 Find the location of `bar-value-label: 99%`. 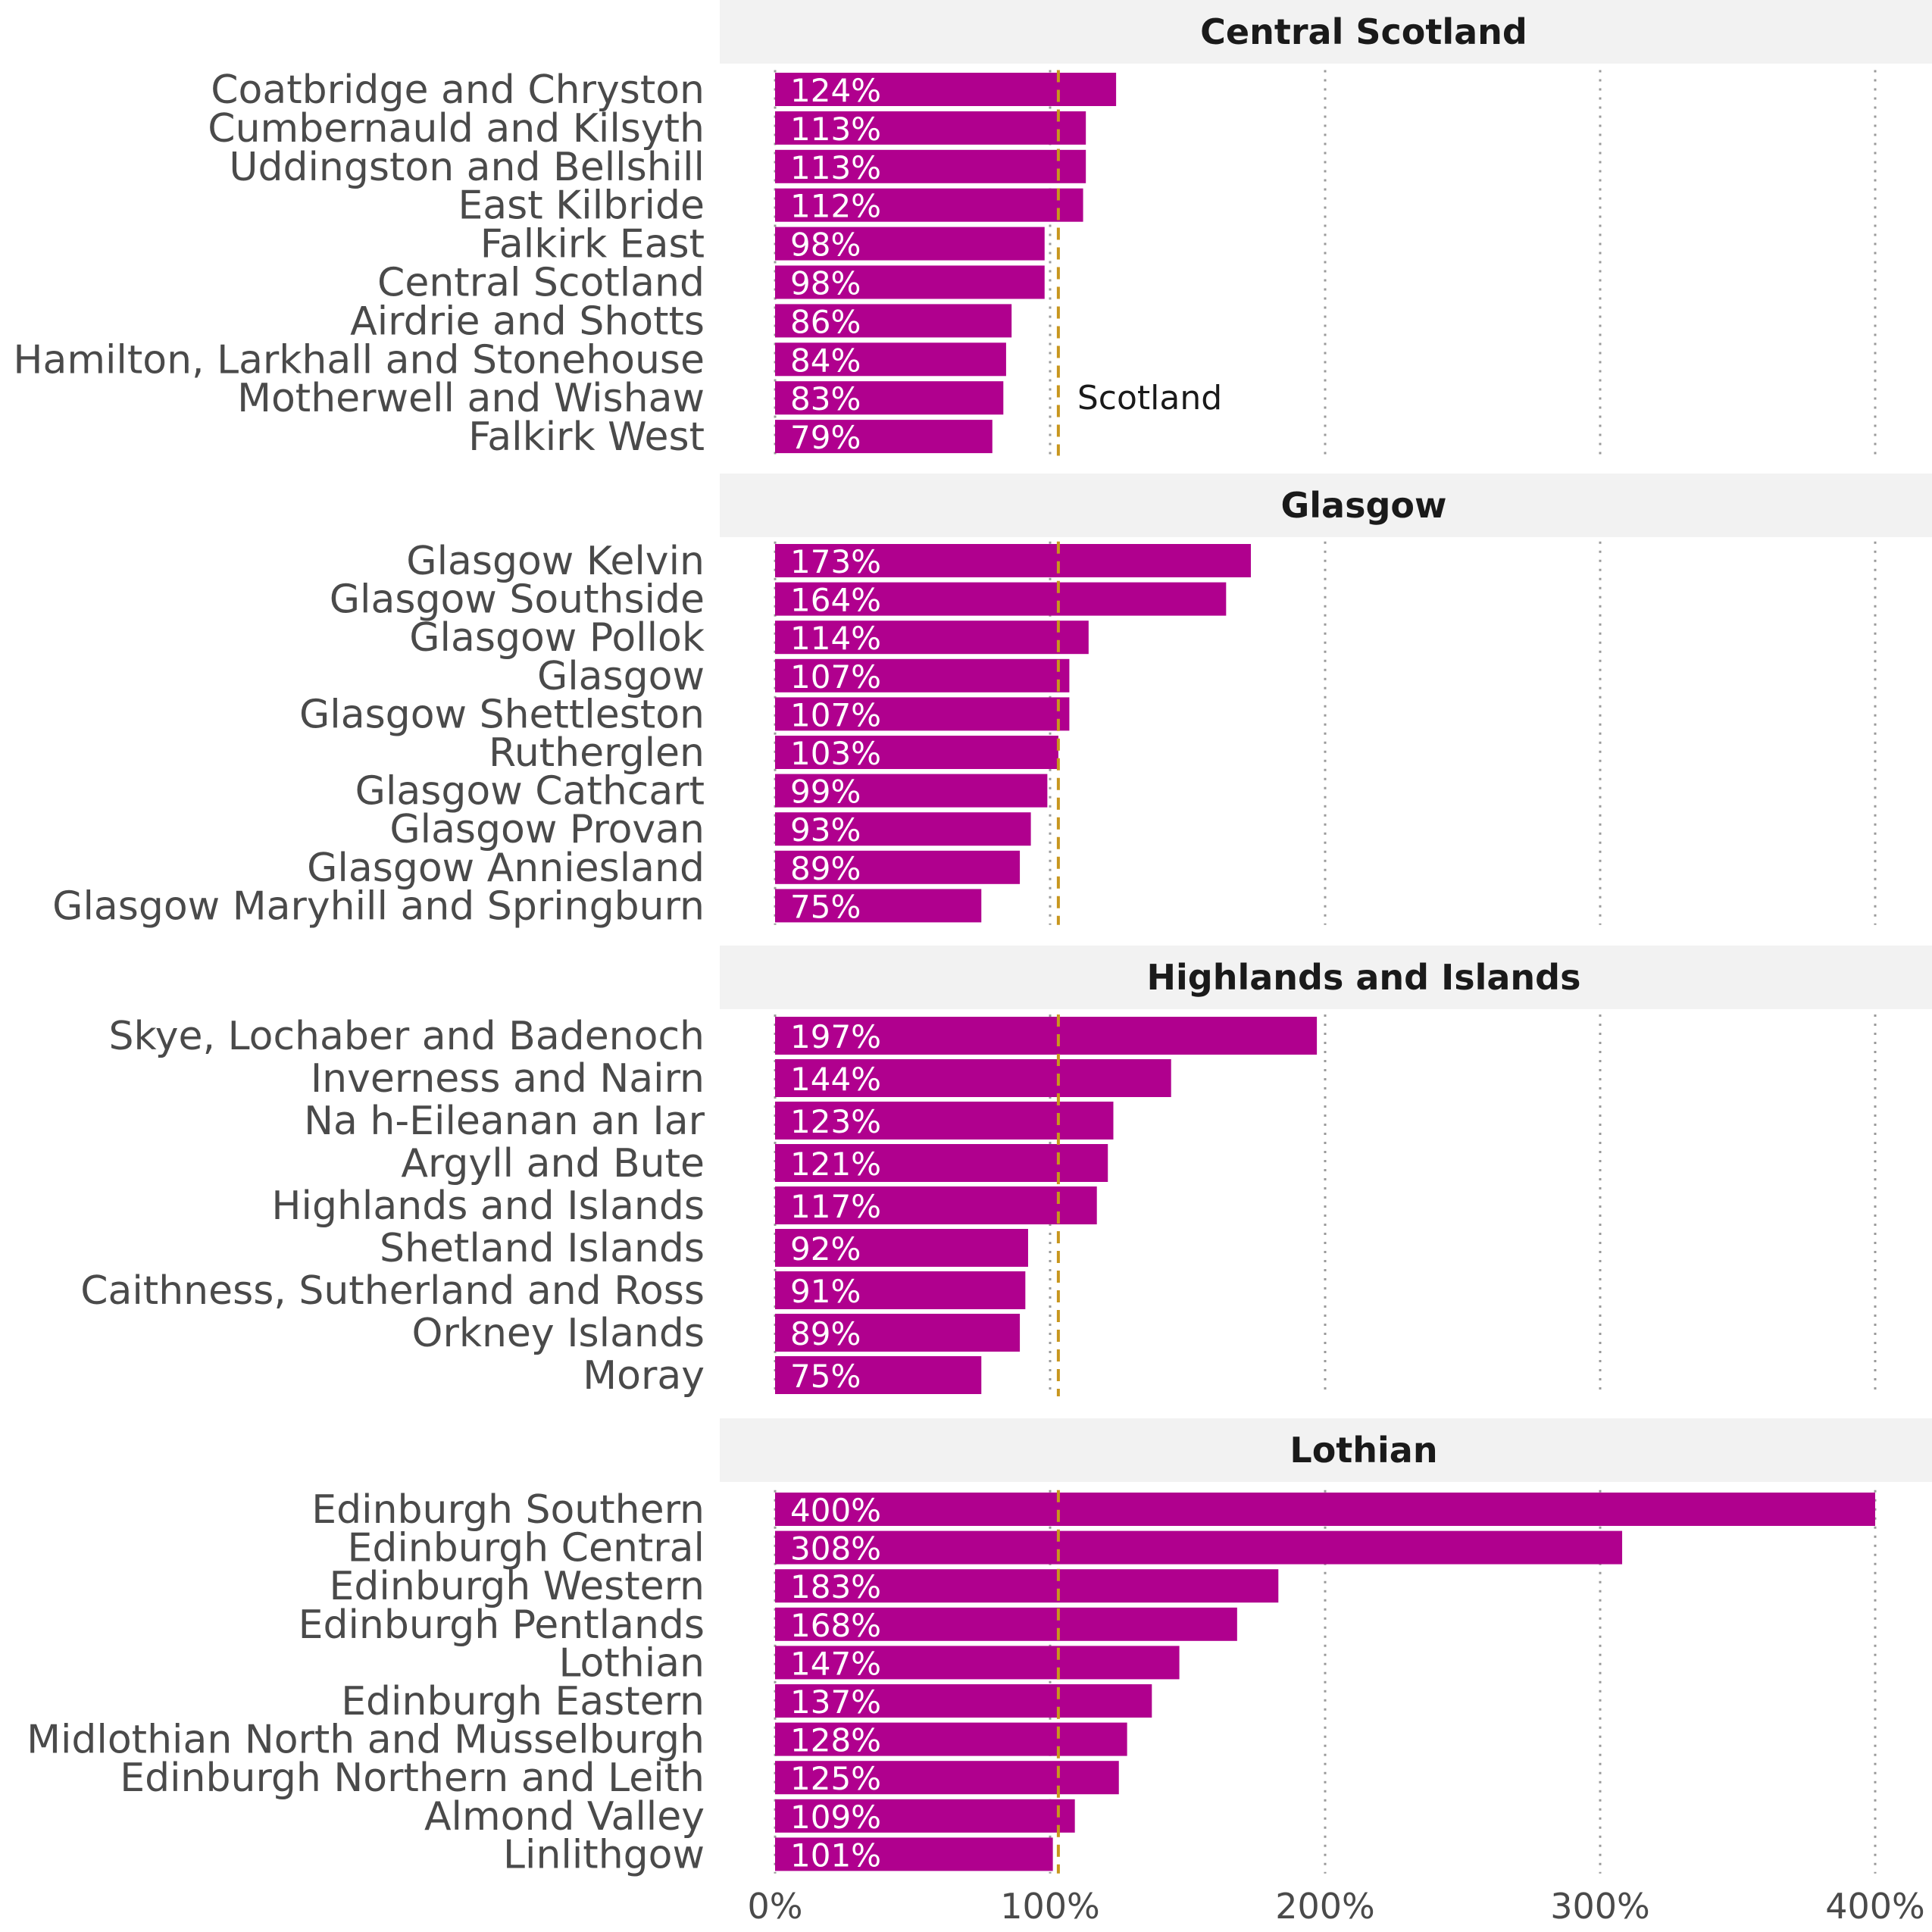

bar-value-label: 99% is located at coordinates (825, 793).